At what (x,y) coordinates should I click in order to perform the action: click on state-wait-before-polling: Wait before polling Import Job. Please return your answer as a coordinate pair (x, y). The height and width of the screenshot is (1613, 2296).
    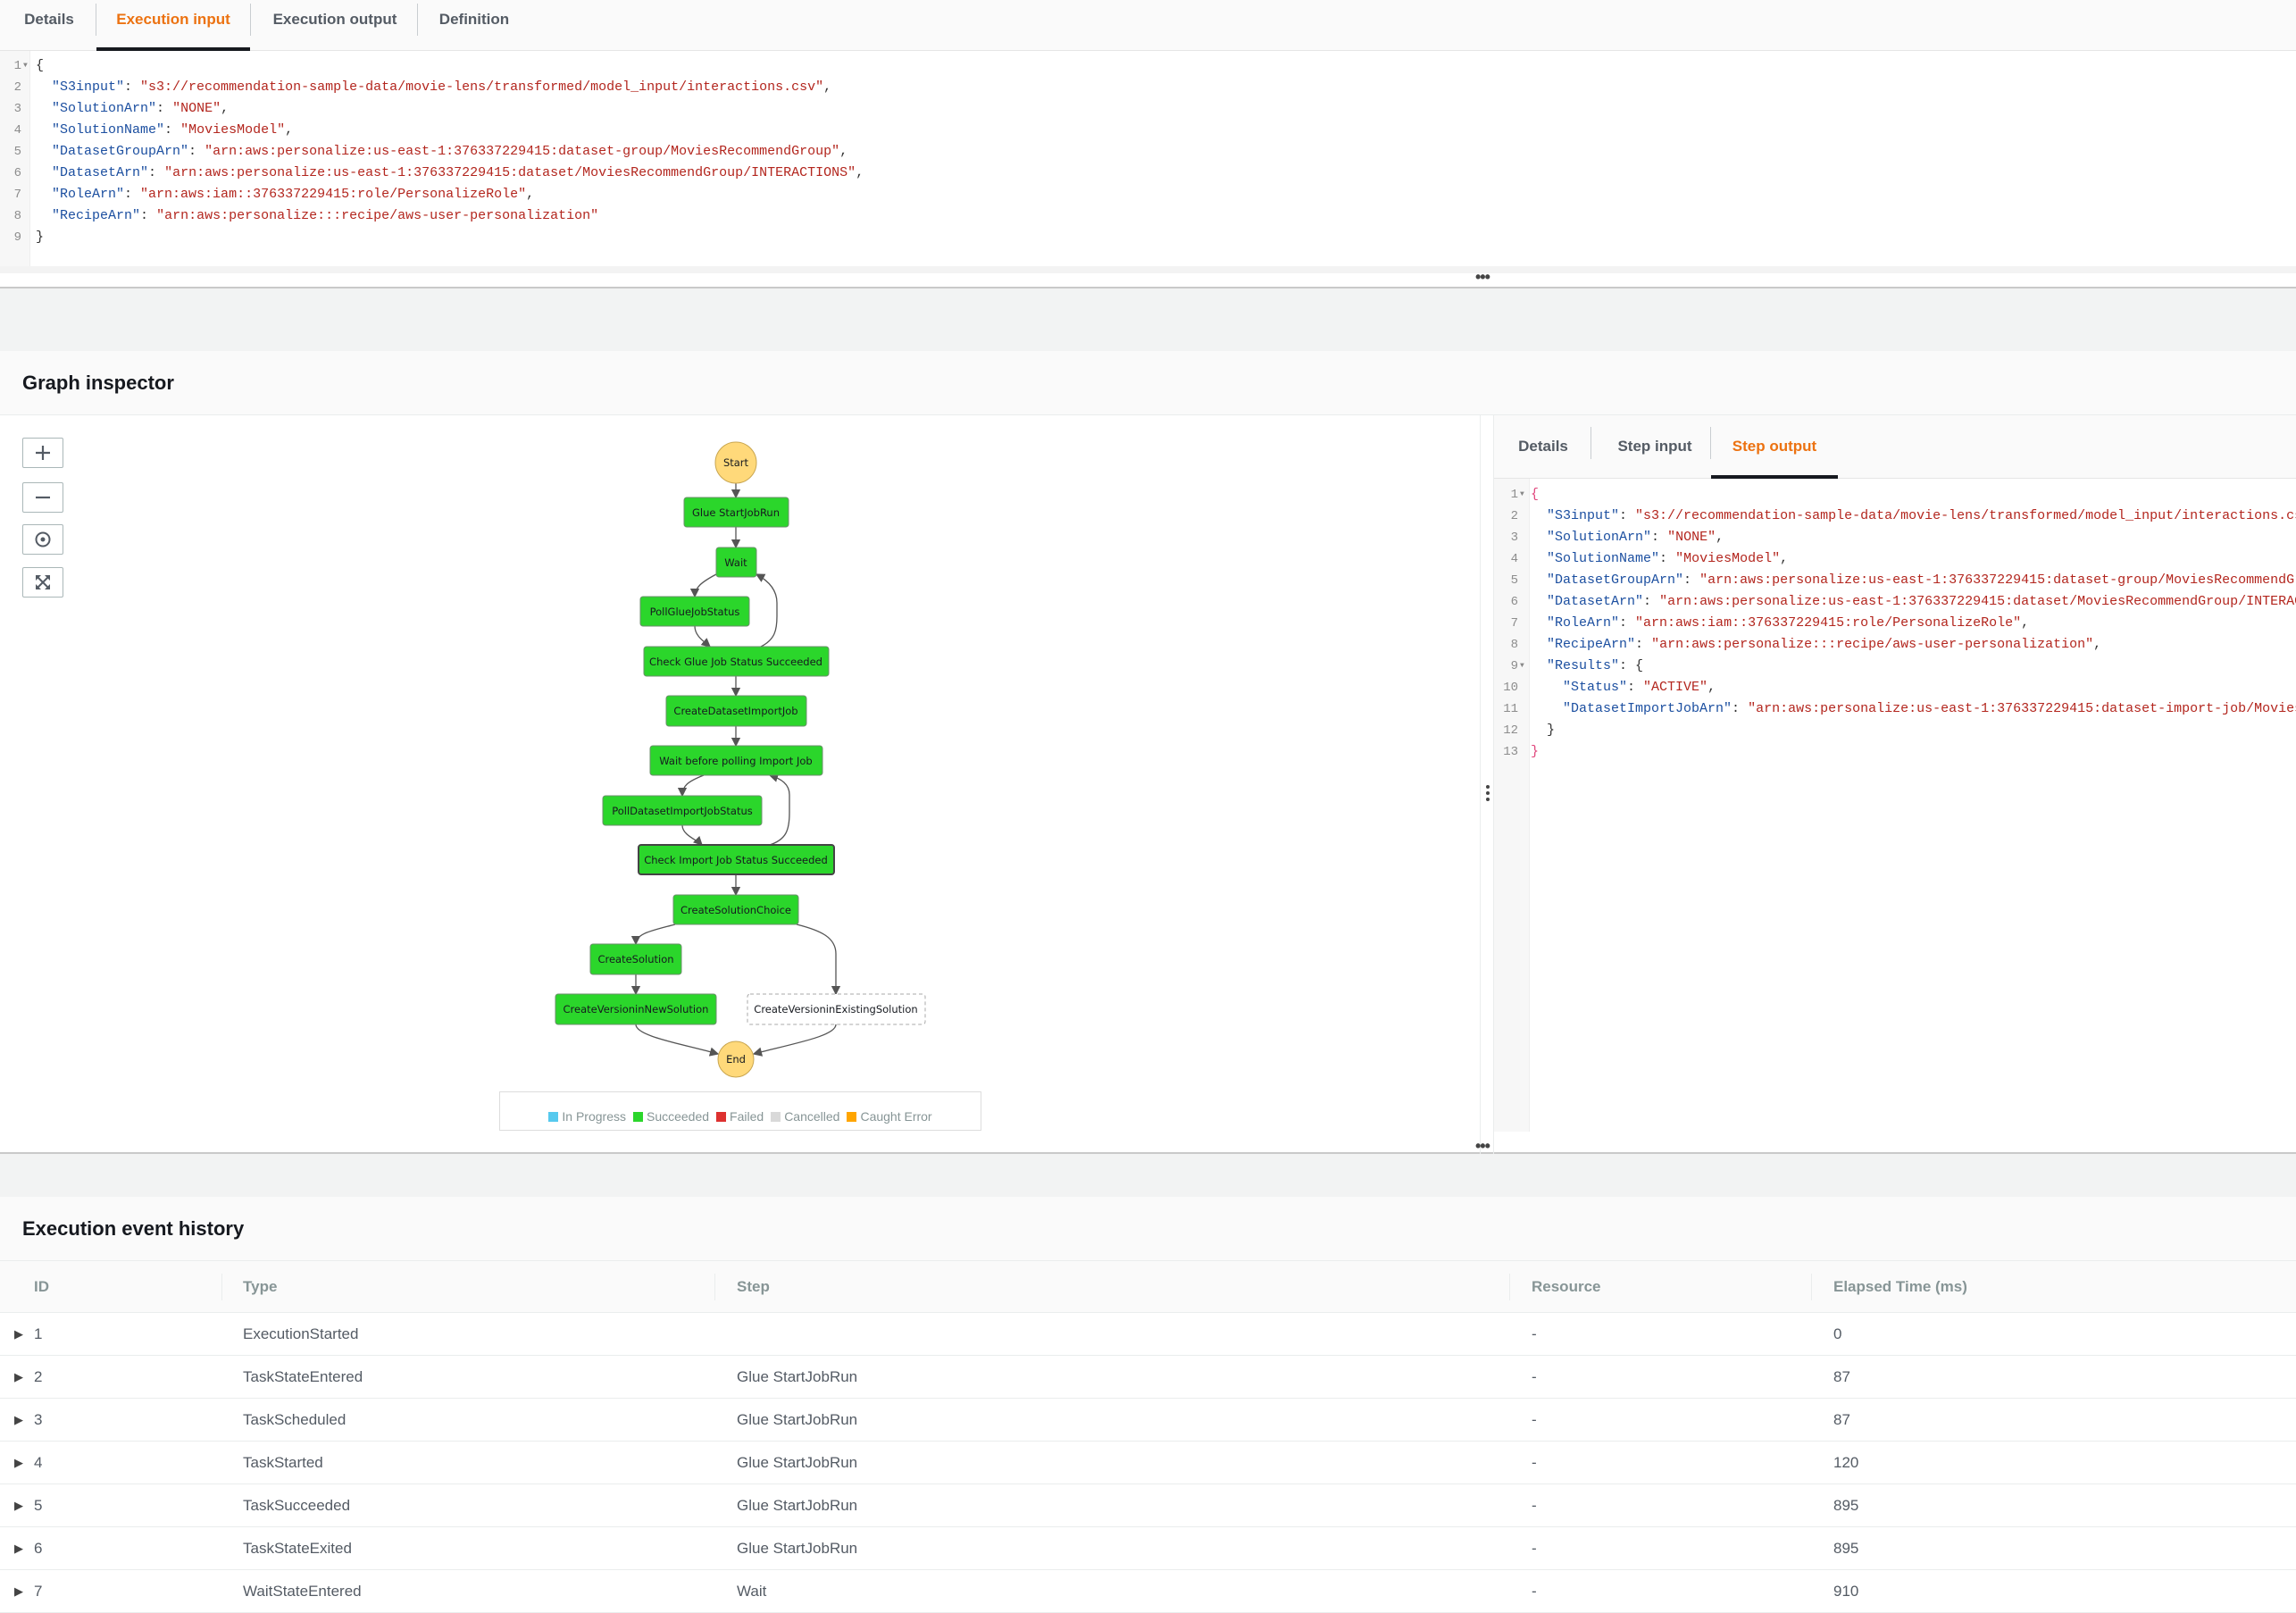
    Looking at the image, I should click on (736, 760).